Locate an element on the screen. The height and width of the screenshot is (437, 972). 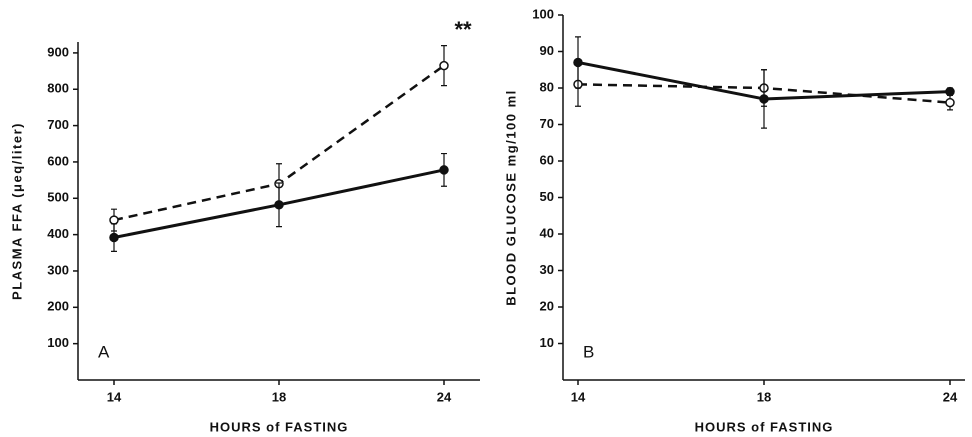
panel-label: A is located at coordinates (104, 351).